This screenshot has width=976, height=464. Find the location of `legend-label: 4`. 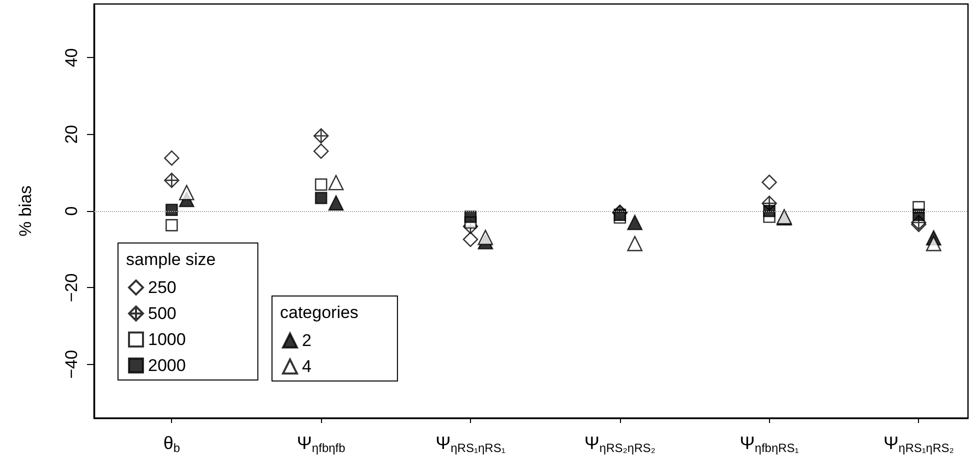

legend-label: 4 is located at coordinates (307, 366).